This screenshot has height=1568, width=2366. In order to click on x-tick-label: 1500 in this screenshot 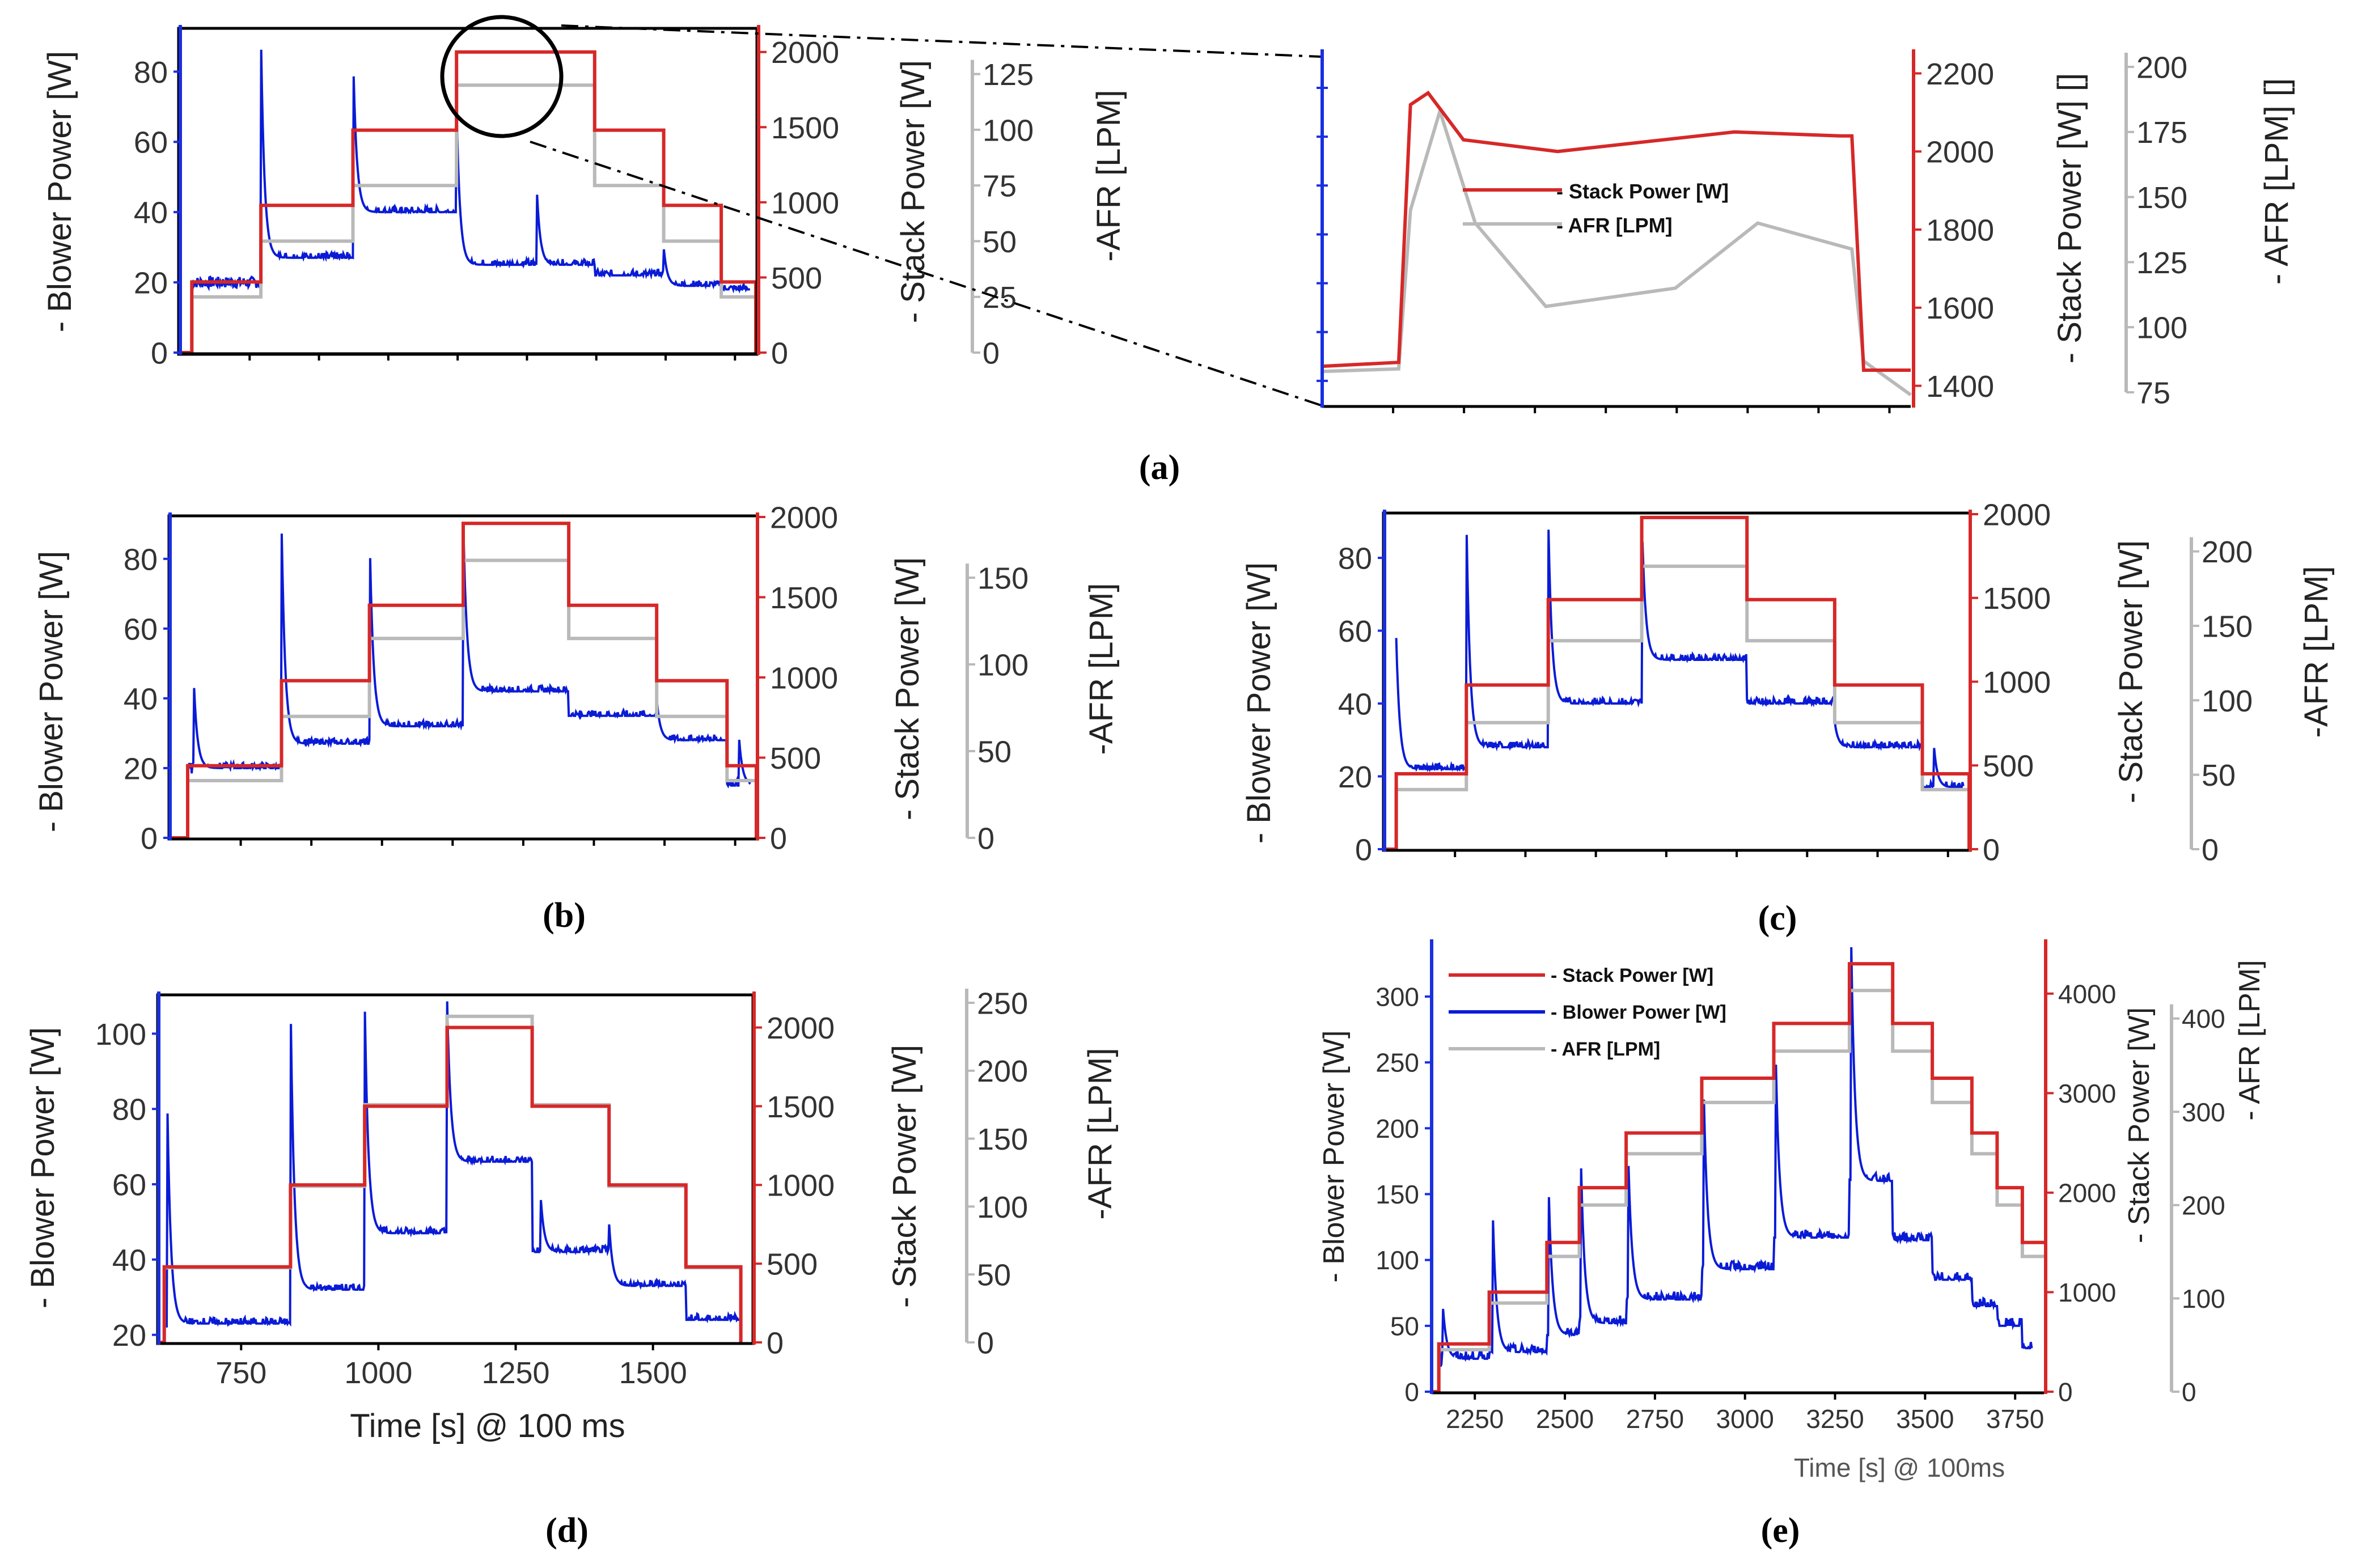, I will do `click(653, 1373)`.